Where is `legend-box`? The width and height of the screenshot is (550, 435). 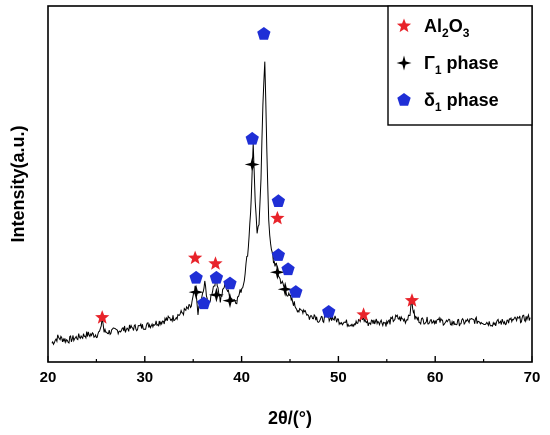 legend-box is located at coordinates (460, 65).